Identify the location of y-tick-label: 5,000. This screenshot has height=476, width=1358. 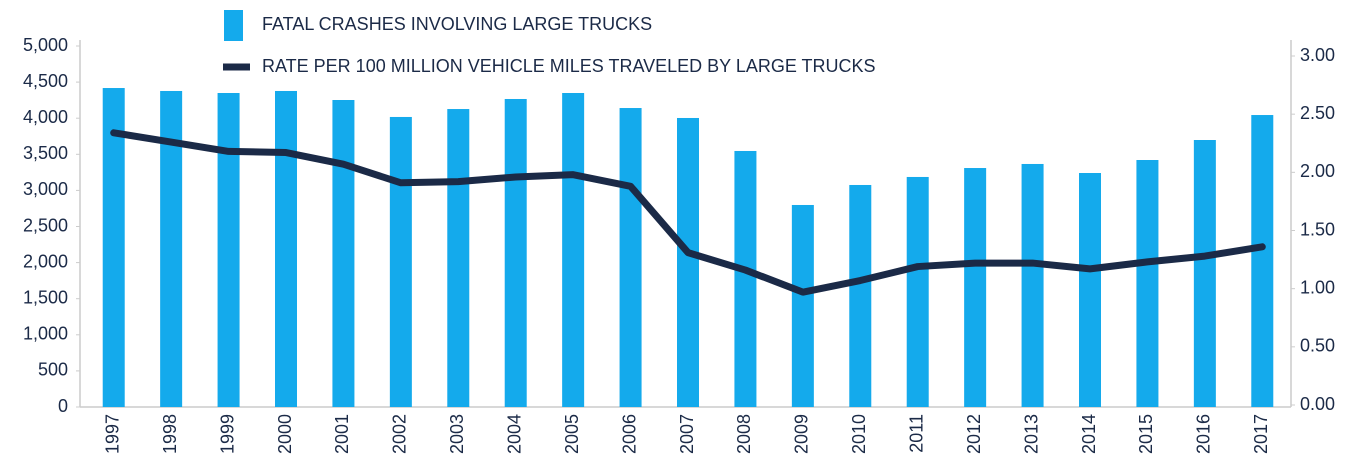
(45, 45).